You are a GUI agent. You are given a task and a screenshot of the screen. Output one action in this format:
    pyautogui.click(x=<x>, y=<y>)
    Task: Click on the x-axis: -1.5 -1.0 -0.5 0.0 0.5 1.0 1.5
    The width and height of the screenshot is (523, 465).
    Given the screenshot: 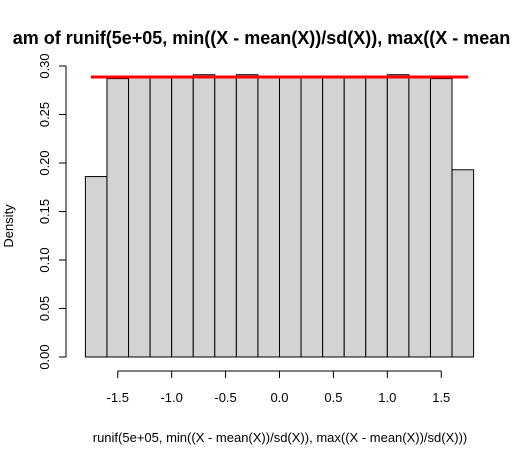 What is the action you would take?
    pyautogui.click(x=278, y=387)
    